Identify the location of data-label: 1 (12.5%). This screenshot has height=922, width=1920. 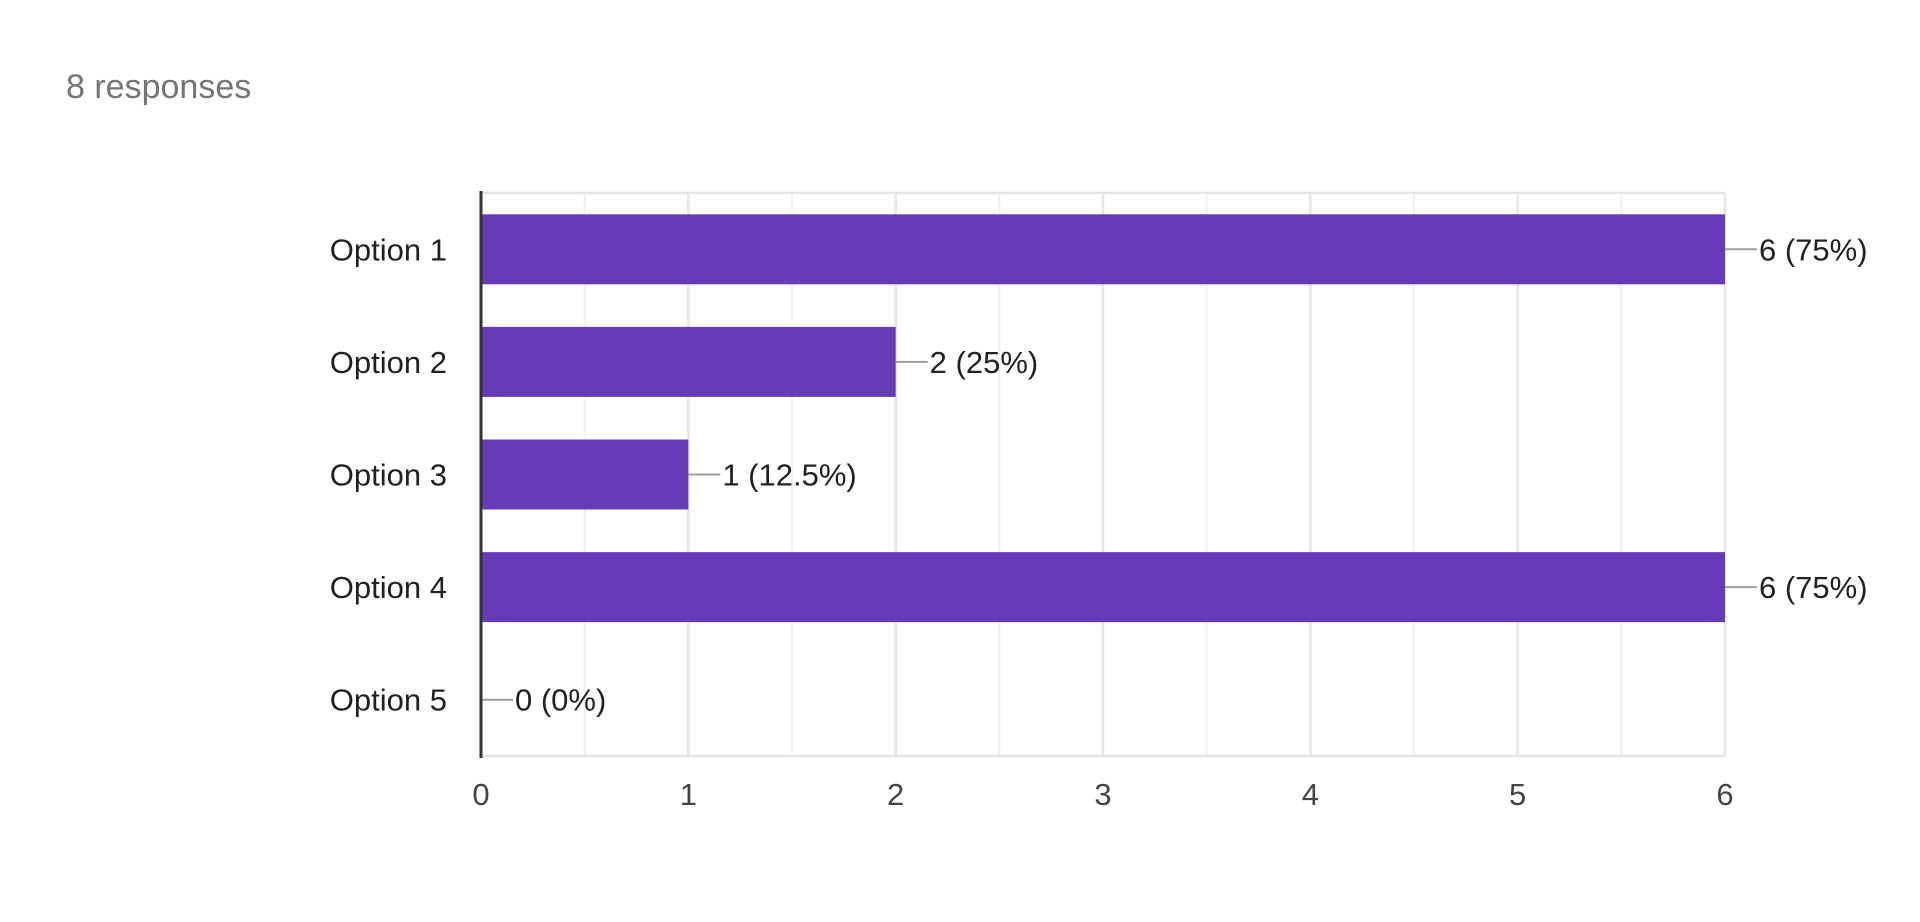
(789, 475).